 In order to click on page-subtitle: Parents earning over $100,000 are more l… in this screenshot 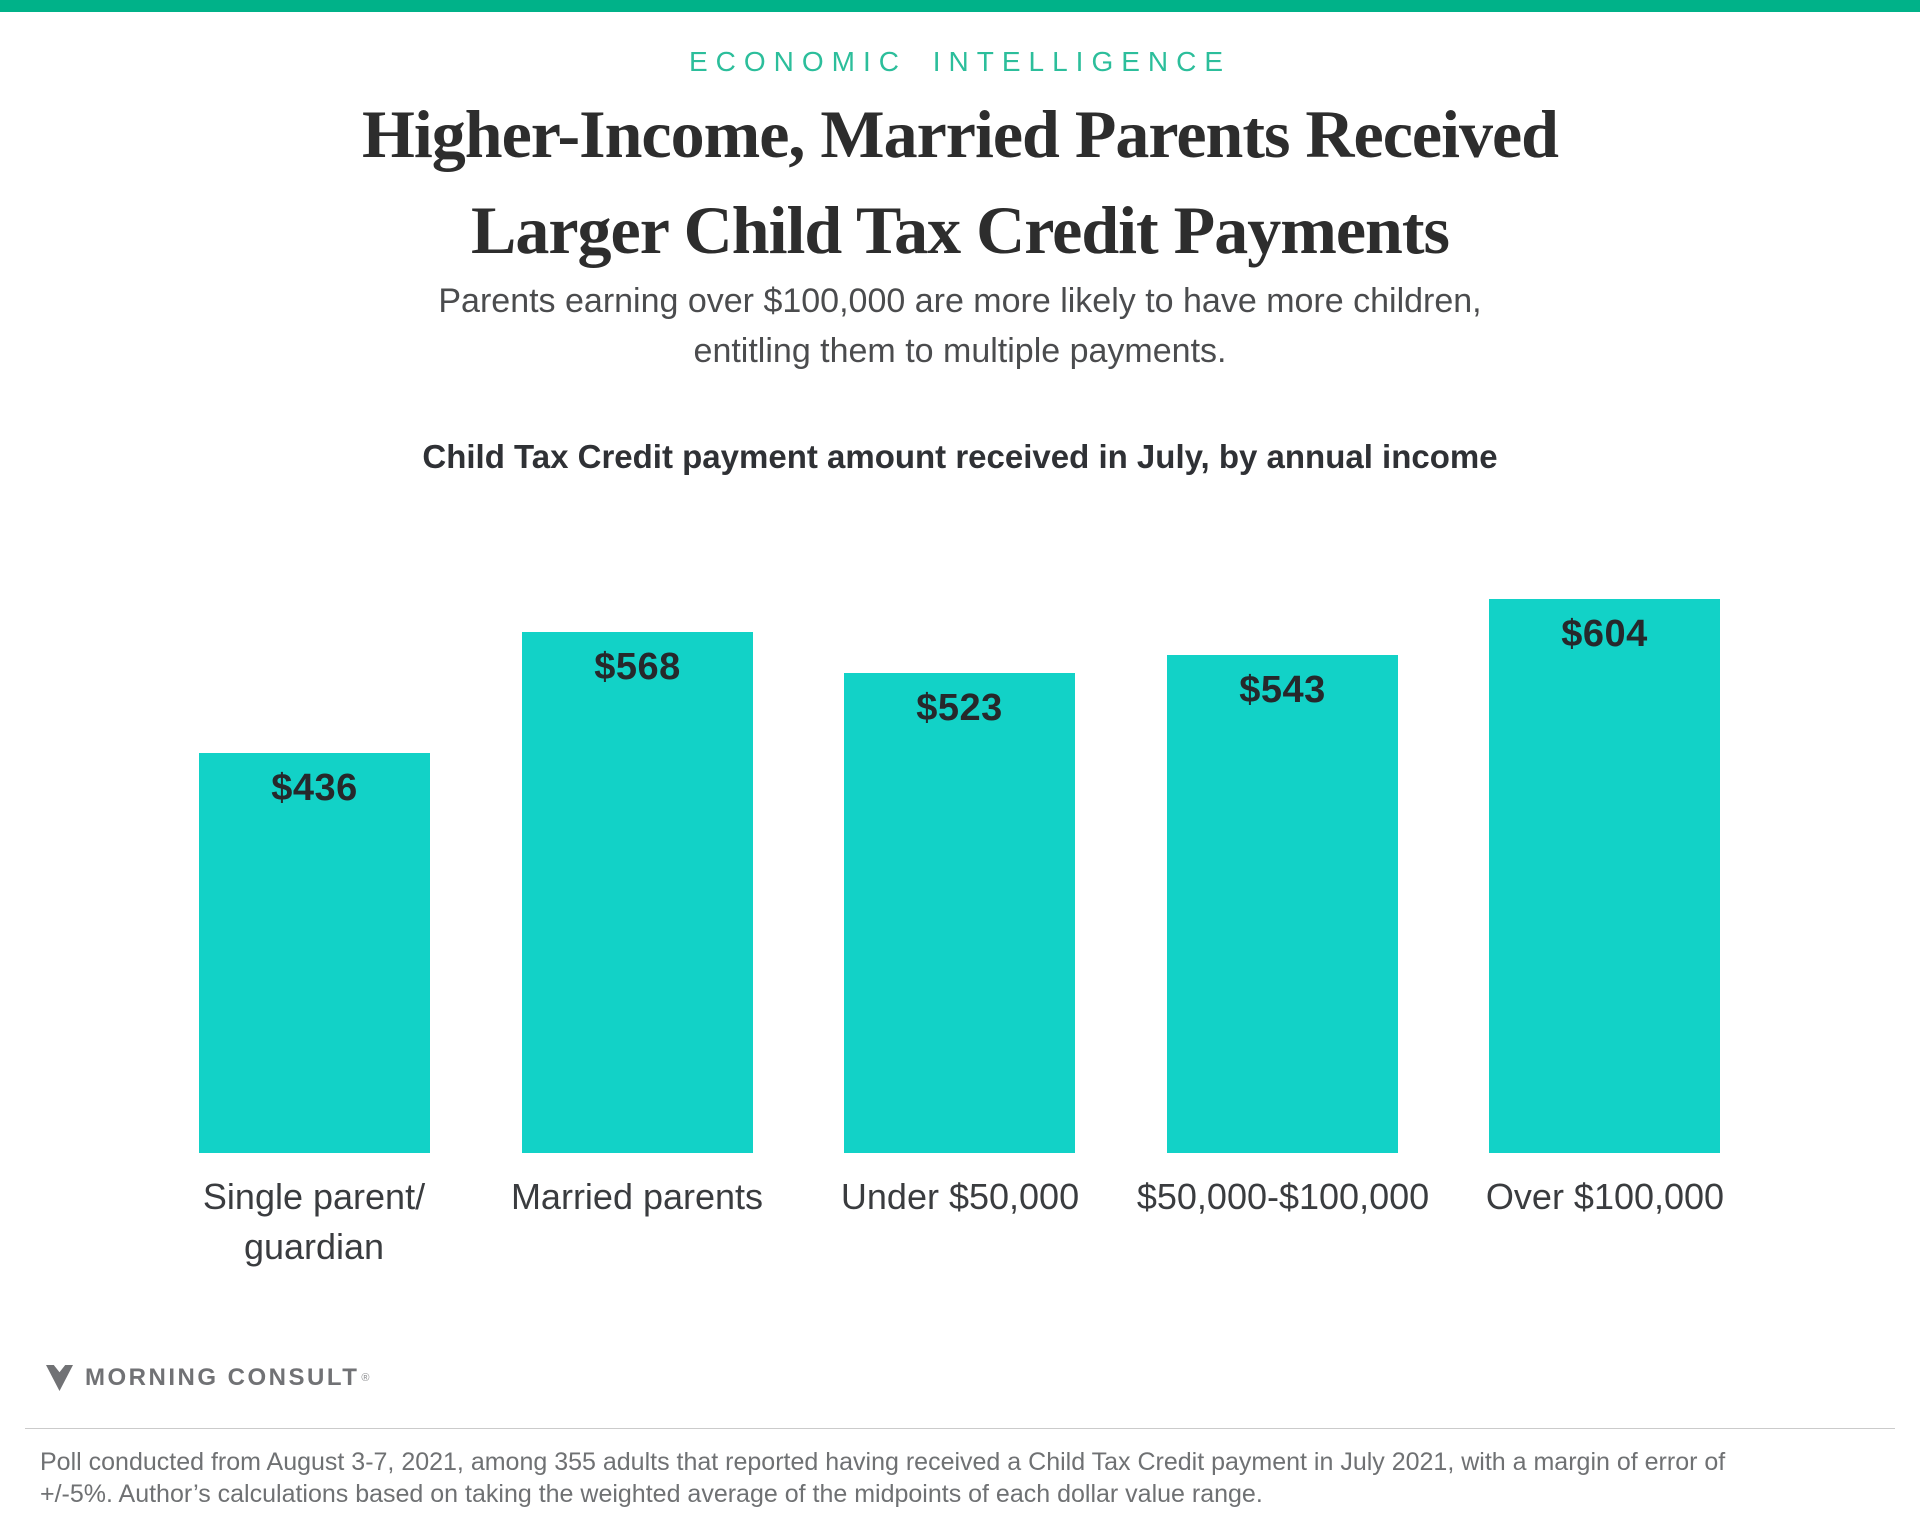, I will do `click(960, 326)`.